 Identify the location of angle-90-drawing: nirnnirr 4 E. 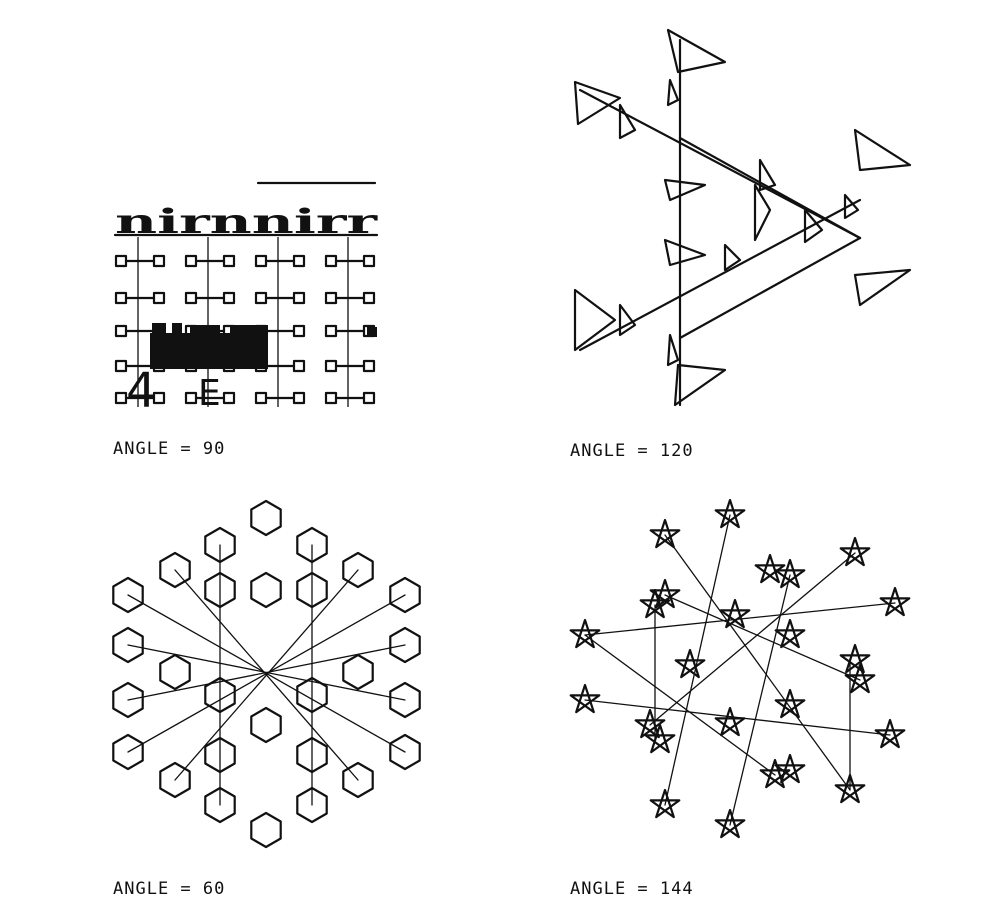
(246, 298).